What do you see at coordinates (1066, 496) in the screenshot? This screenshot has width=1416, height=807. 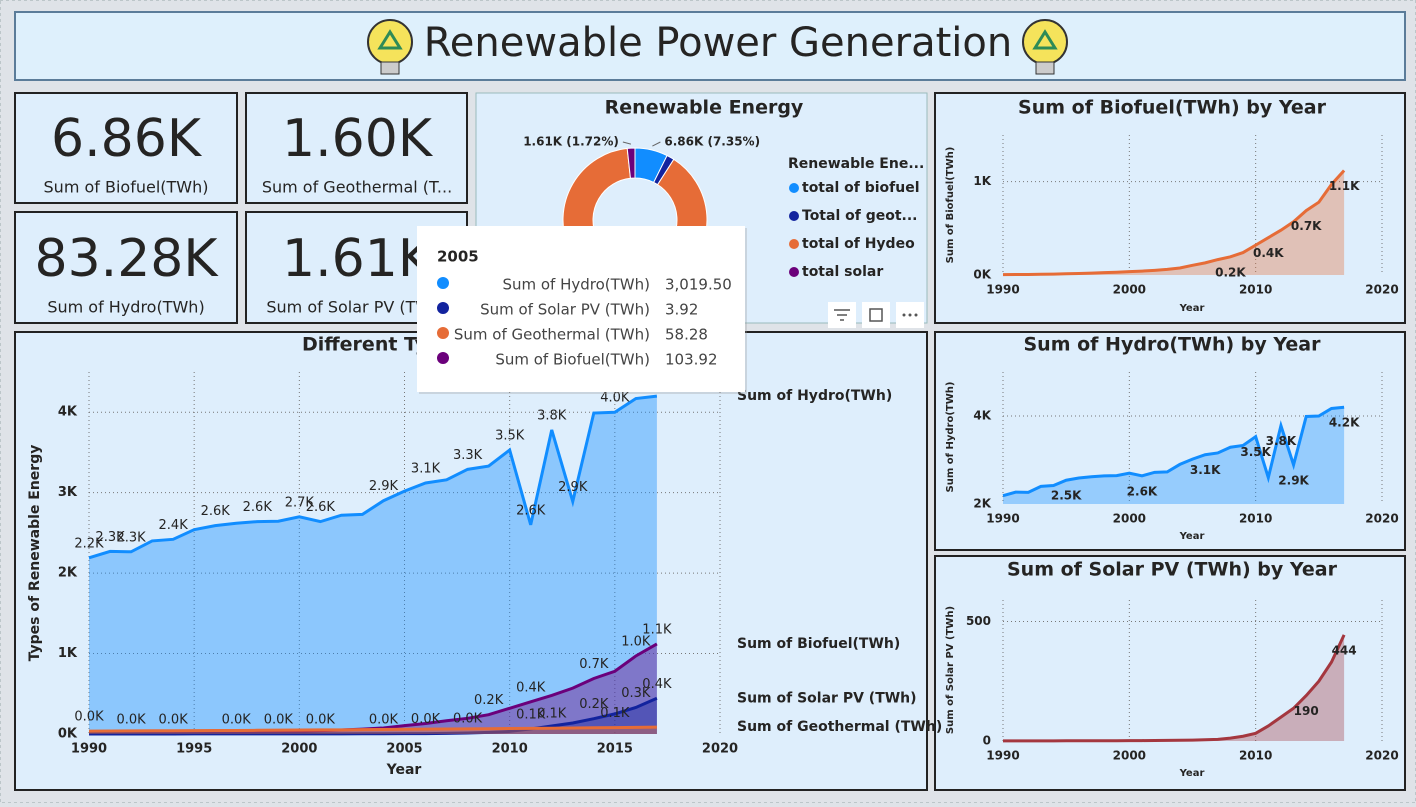 I see `data-label: 2.5K` at bounding box center [1066, 496].